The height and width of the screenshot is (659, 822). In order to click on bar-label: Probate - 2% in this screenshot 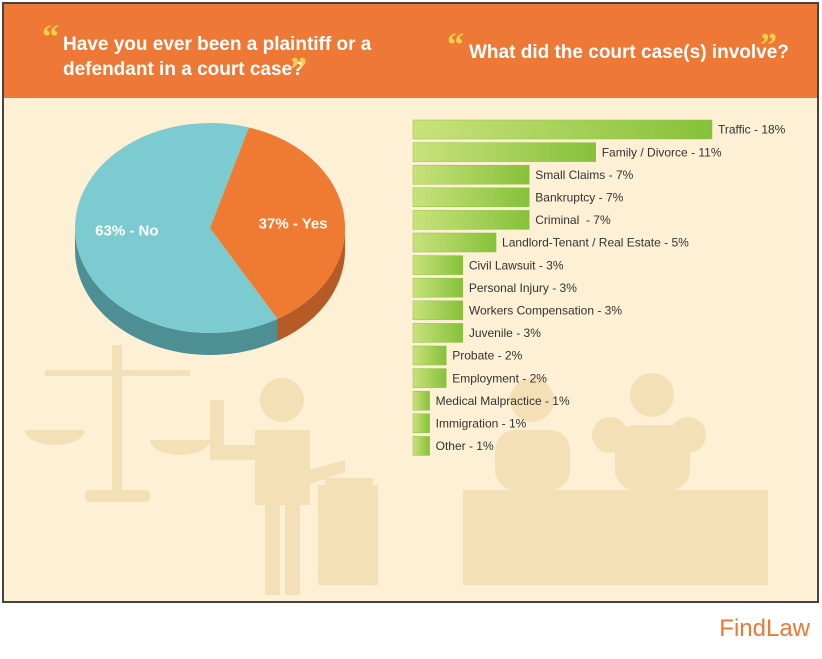, I will do `click(487, 356)`.